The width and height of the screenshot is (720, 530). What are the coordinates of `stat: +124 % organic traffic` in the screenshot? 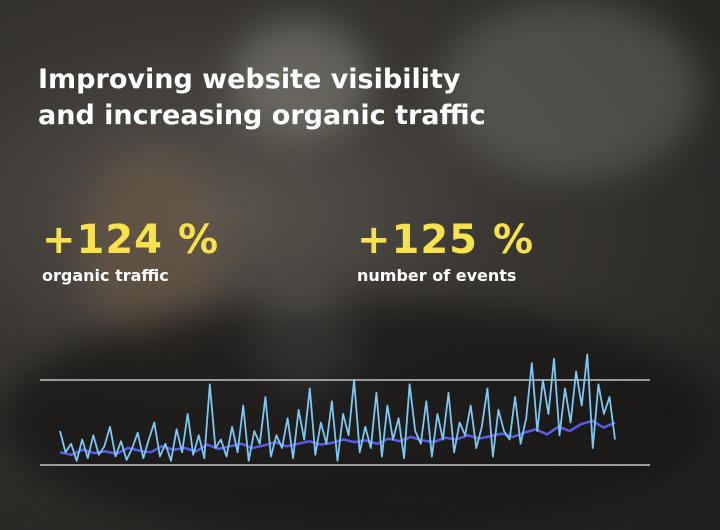 It's located at (130, 251).